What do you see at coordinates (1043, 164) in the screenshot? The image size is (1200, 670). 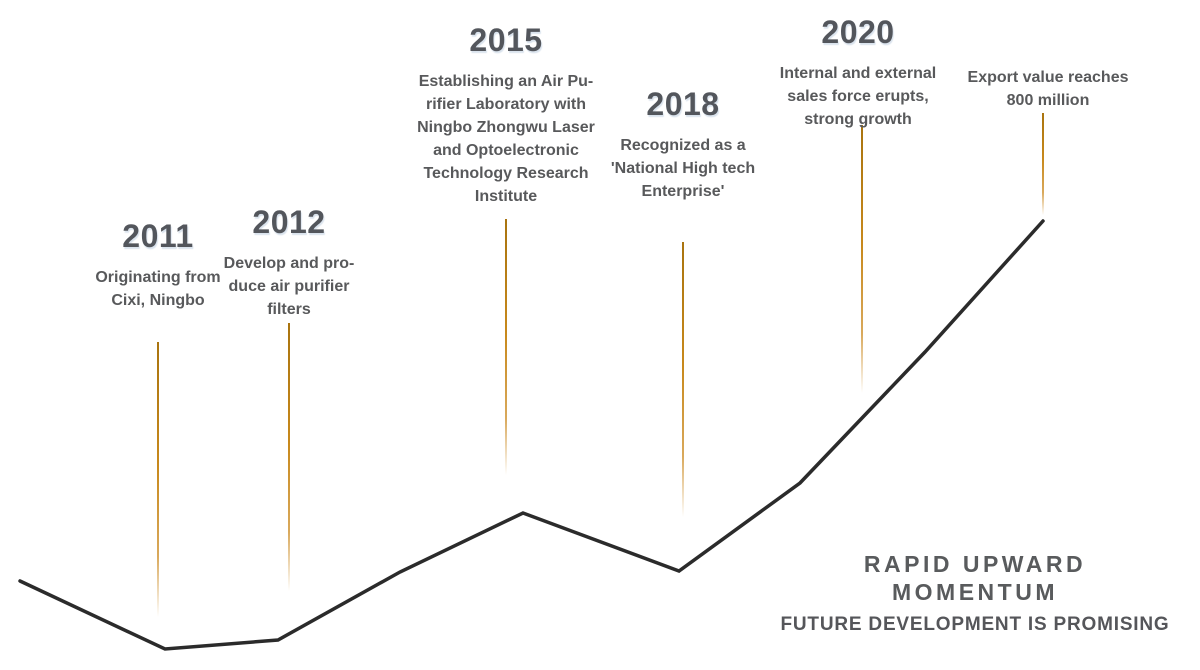 I see `tick-line-export` at bounding box center [1043, 164].